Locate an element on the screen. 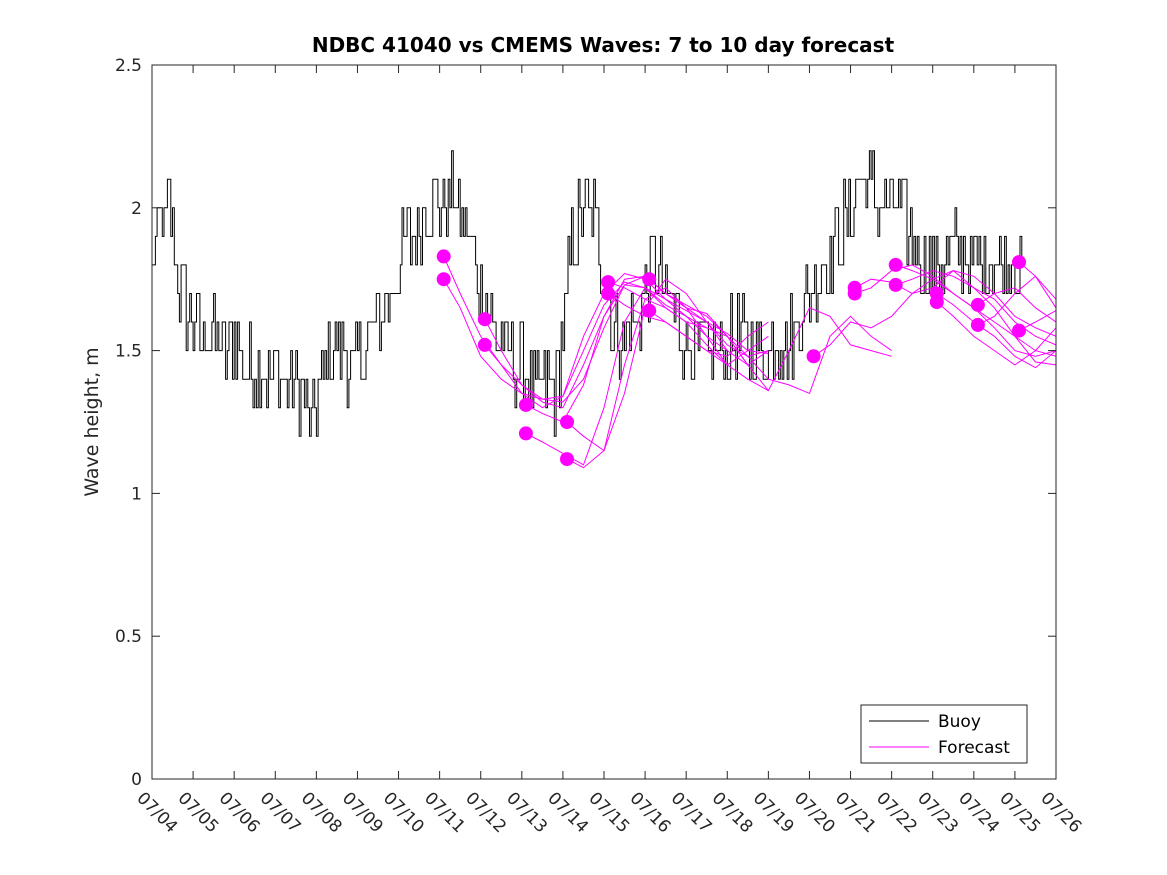  x-tick-label: 07/08 is located at coordinates (321, 812).